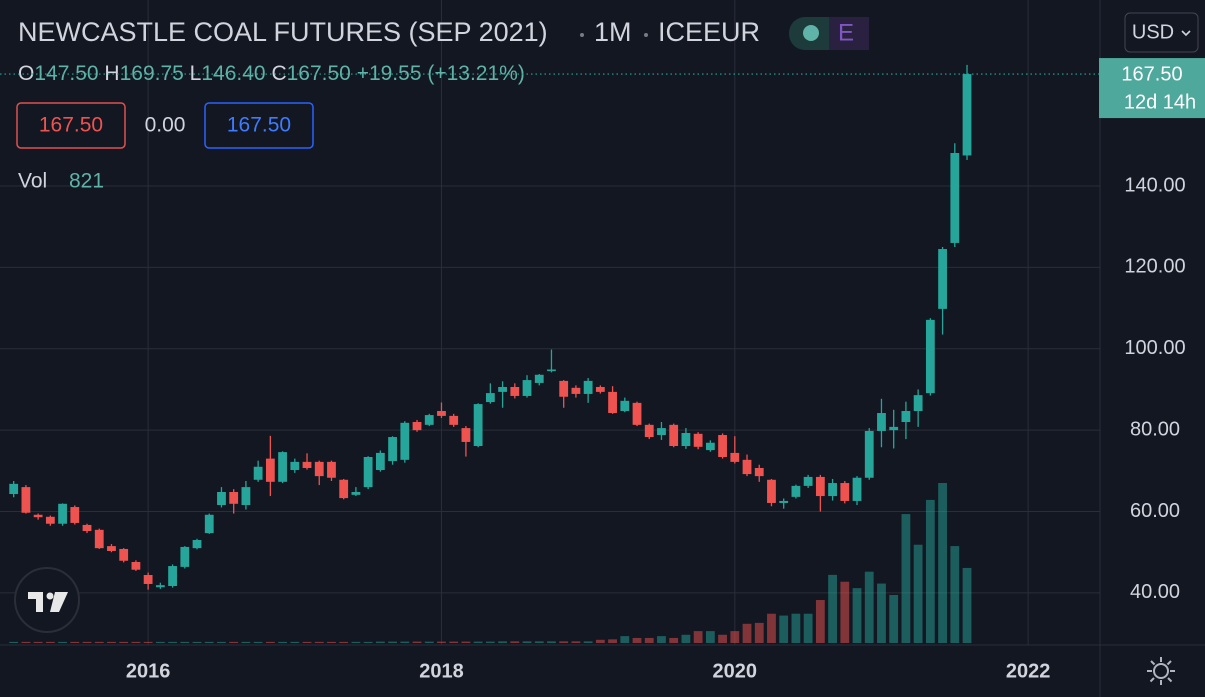  Describe the element at coordinates (233, 73) in the screenshot. I see `ohlc-value: 146.40` at that location.